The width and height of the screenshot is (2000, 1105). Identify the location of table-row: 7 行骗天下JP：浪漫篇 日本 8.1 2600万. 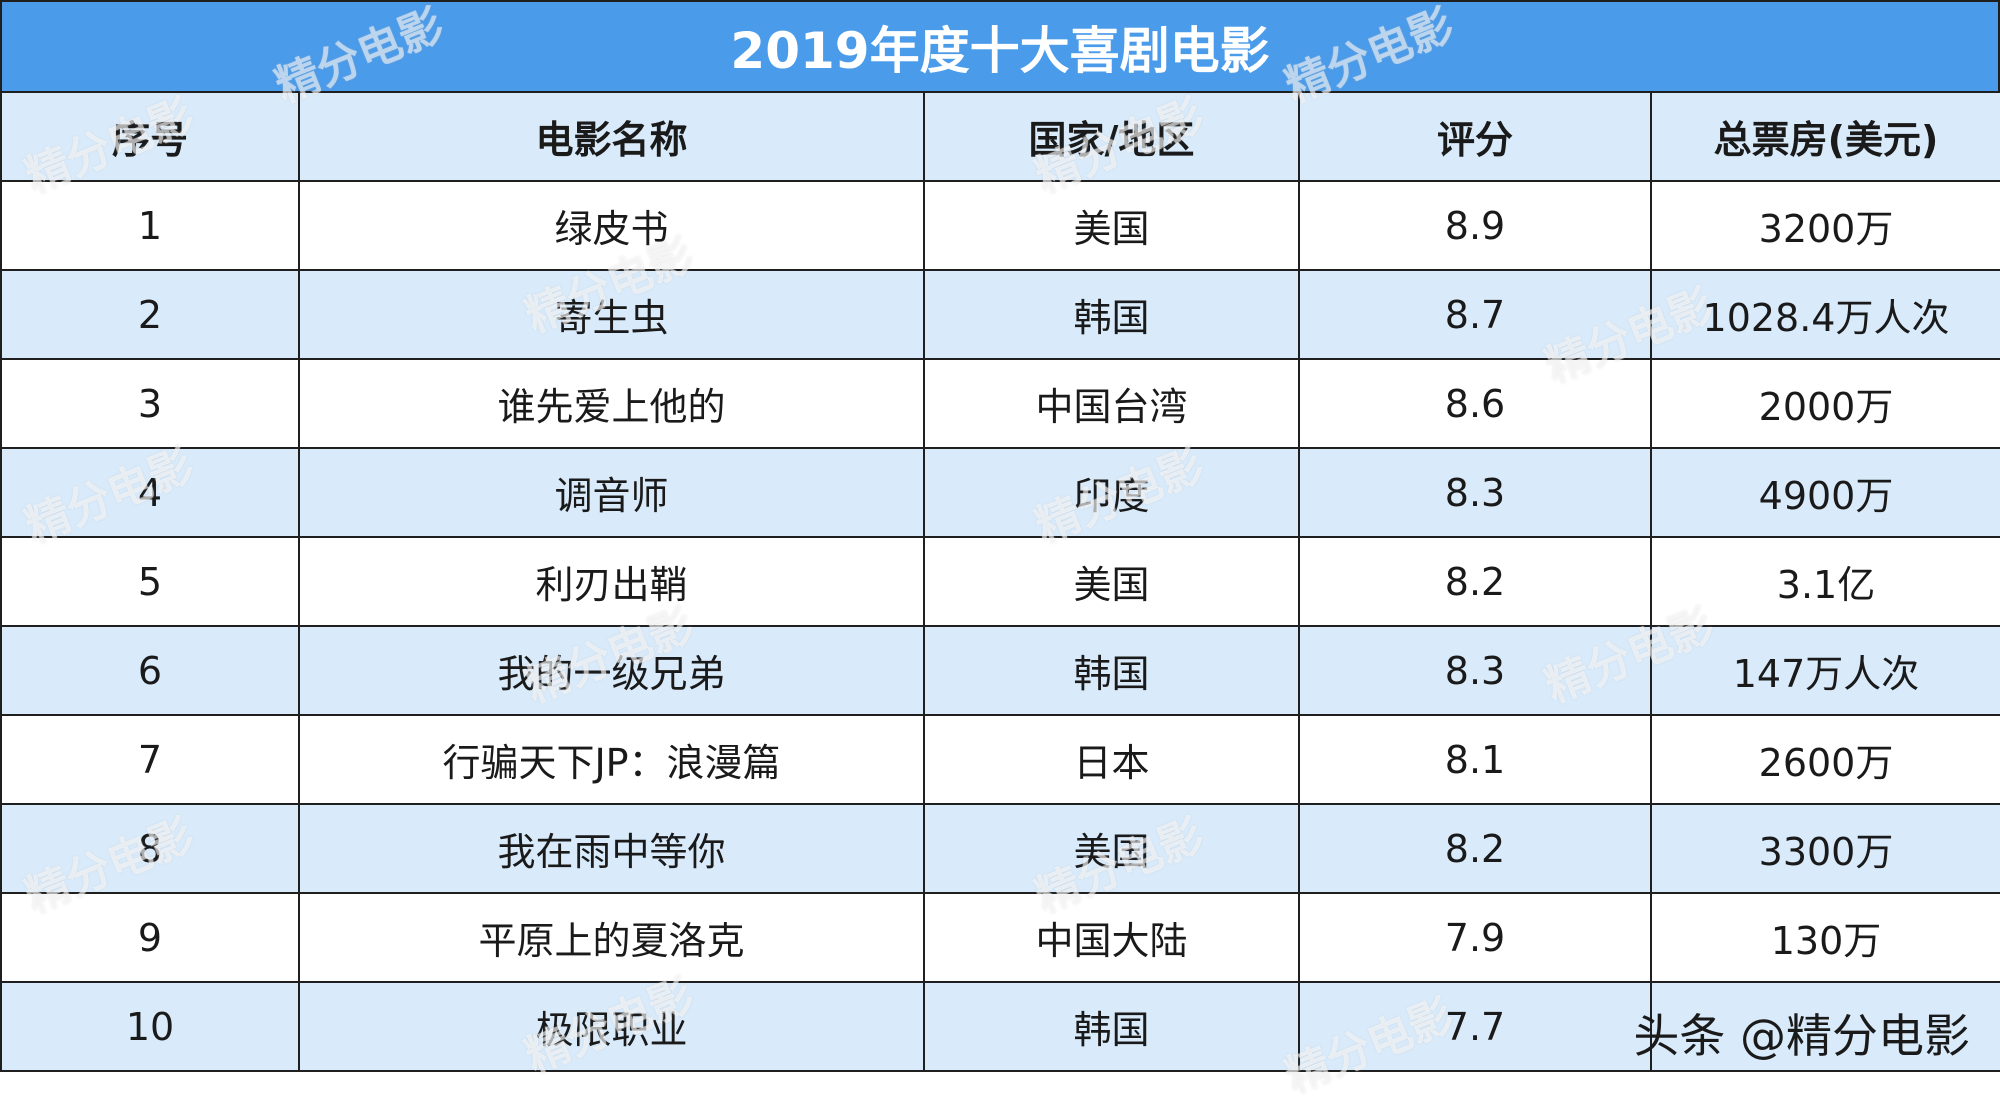
(1000, 759).